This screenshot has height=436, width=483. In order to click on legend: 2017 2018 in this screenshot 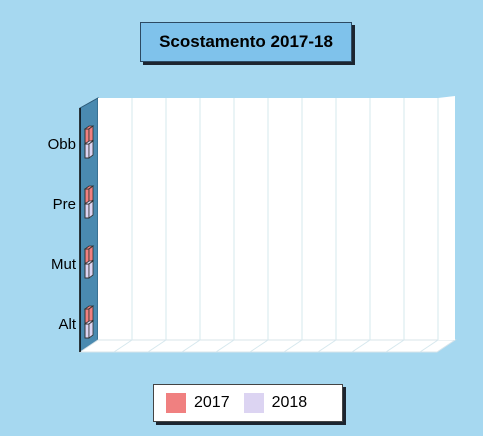, I will do `click(248, 403)`.